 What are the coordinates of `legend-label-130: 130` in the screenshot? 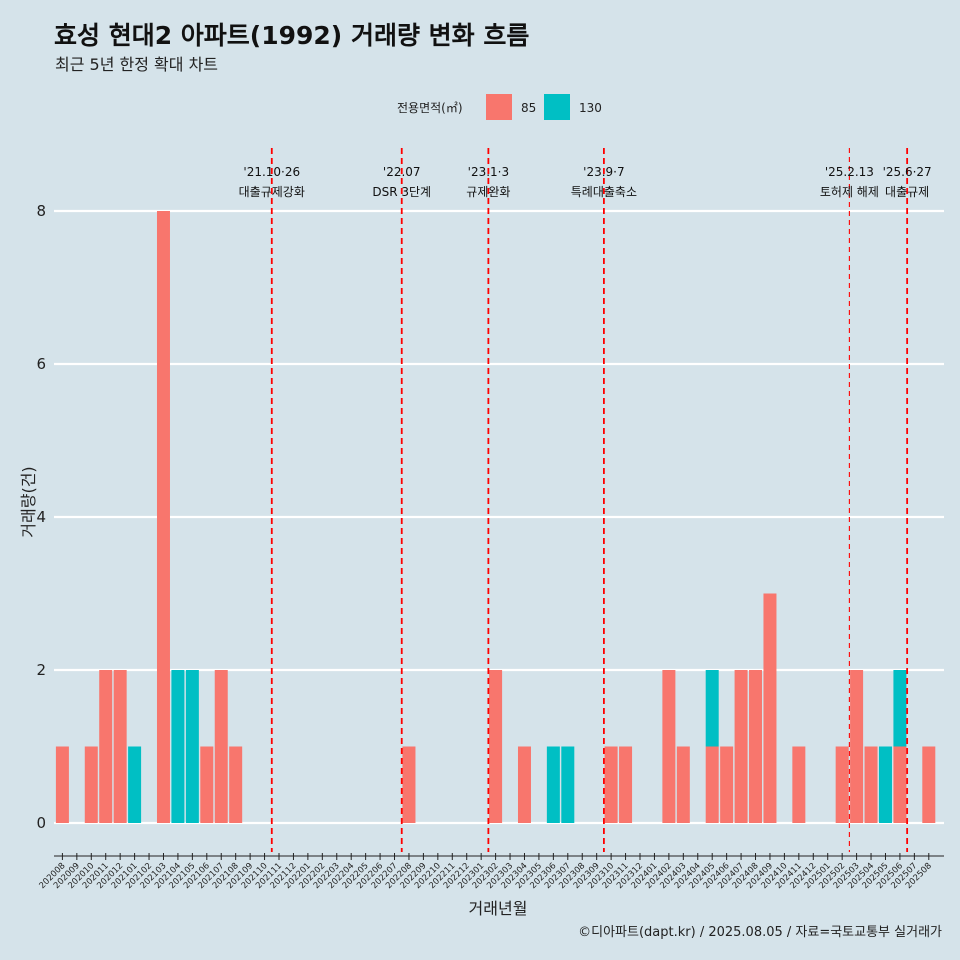 It's located at (590, 108).